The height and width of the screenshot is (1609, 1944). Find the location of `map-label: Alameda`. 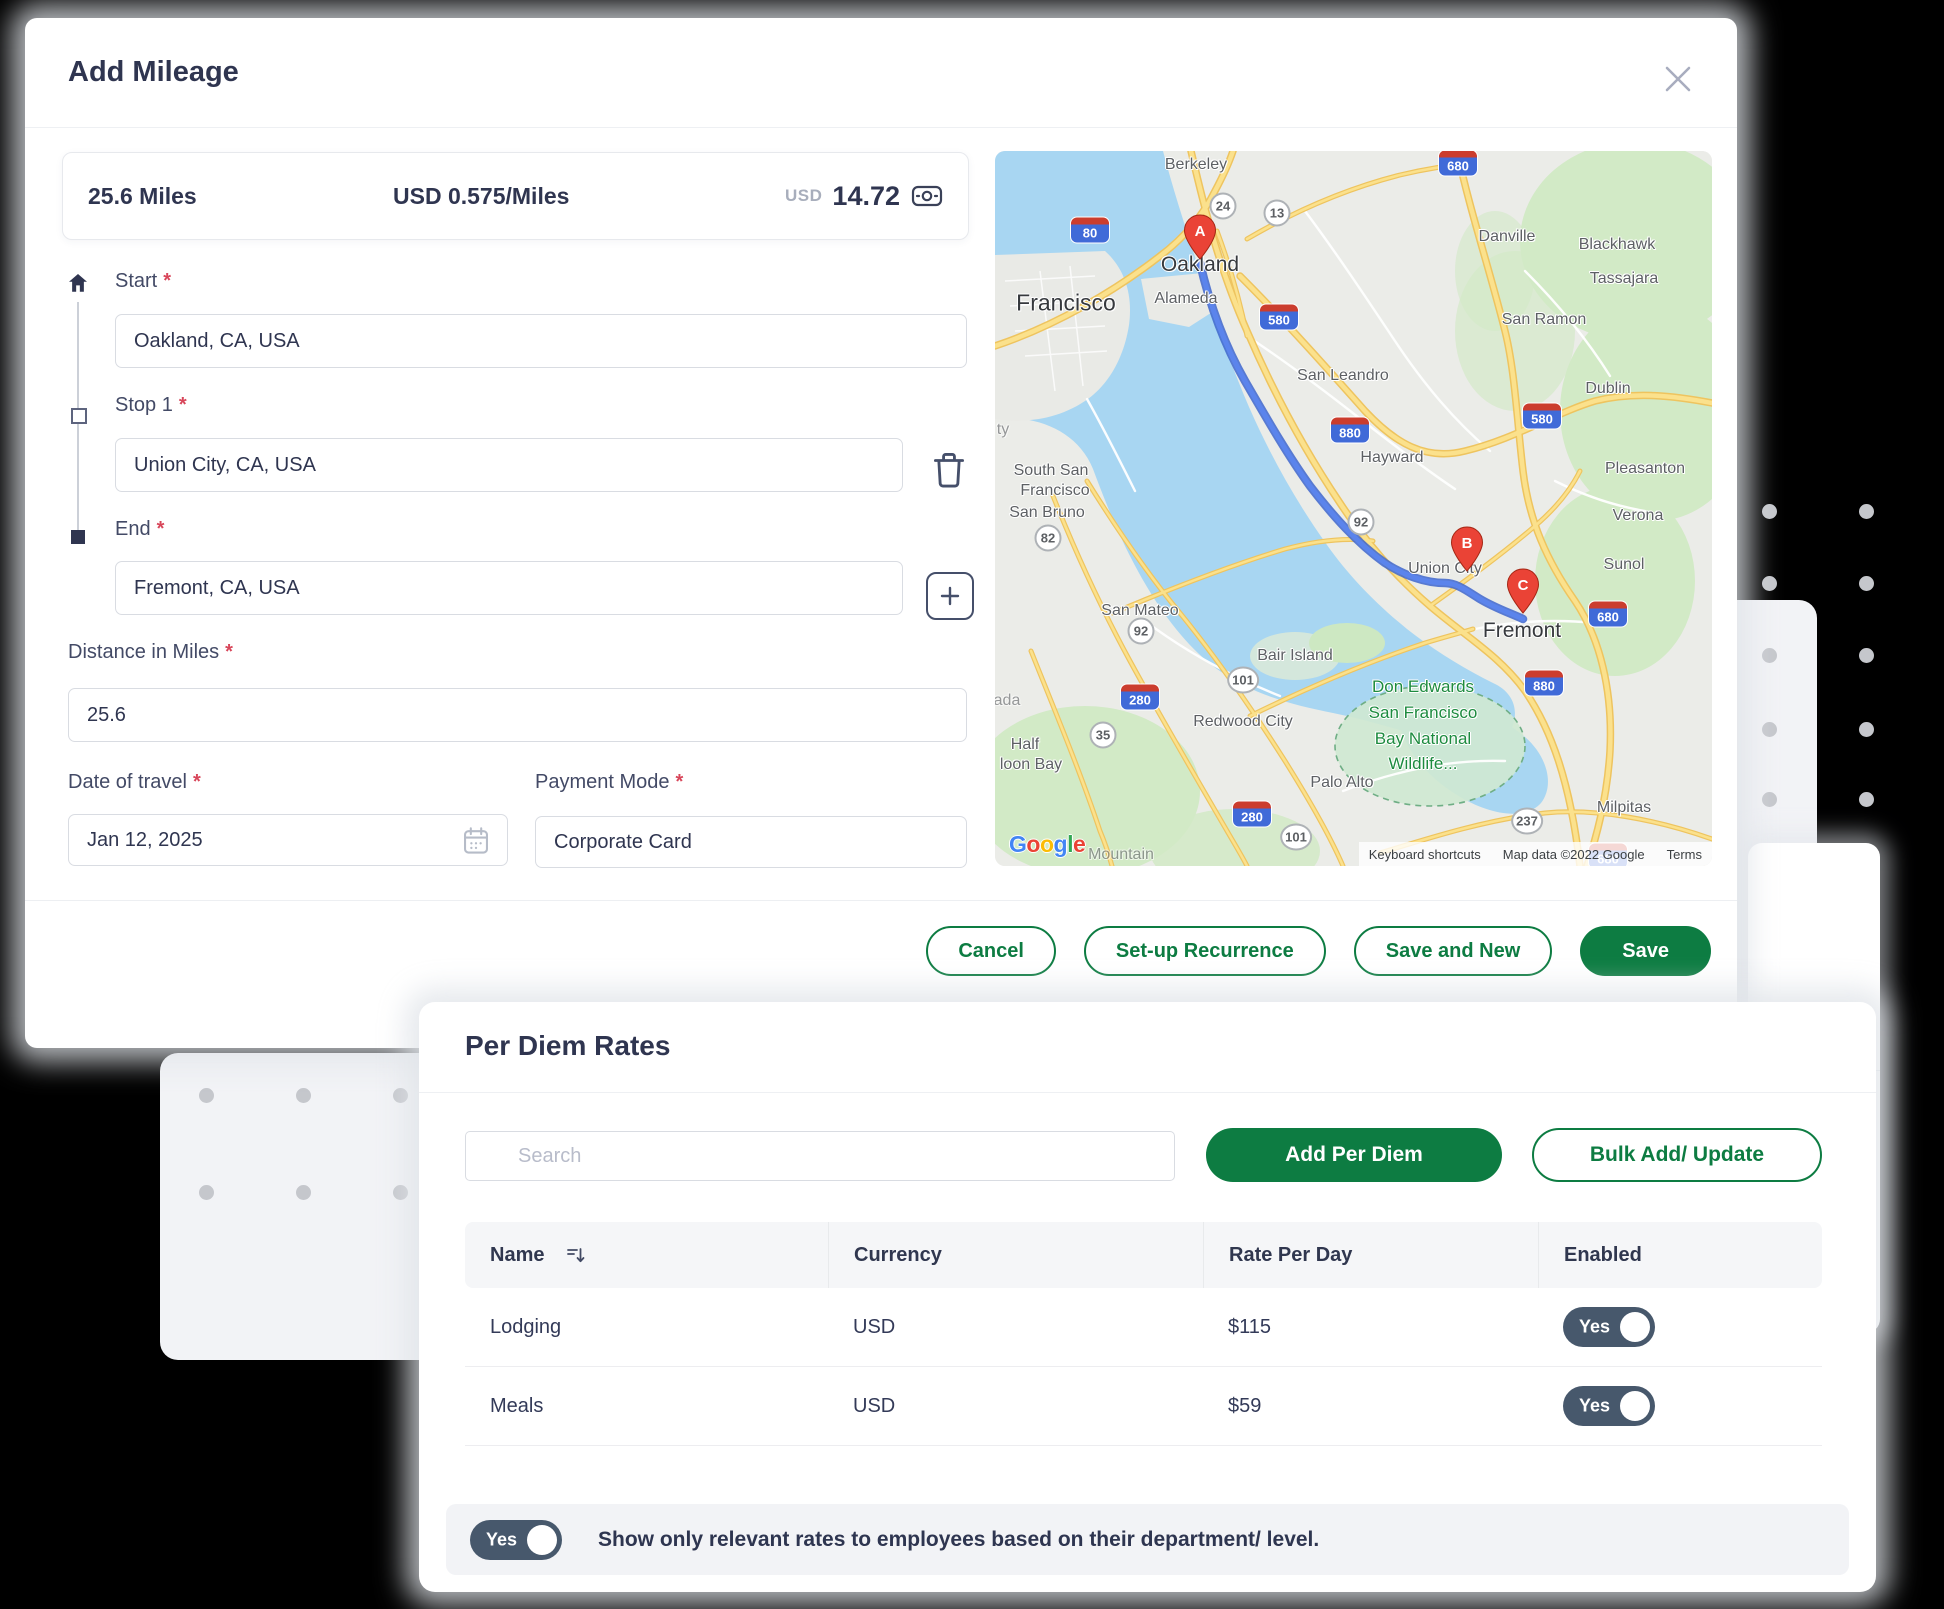

map-label: Alameda is located at coordinates (1186, 298).